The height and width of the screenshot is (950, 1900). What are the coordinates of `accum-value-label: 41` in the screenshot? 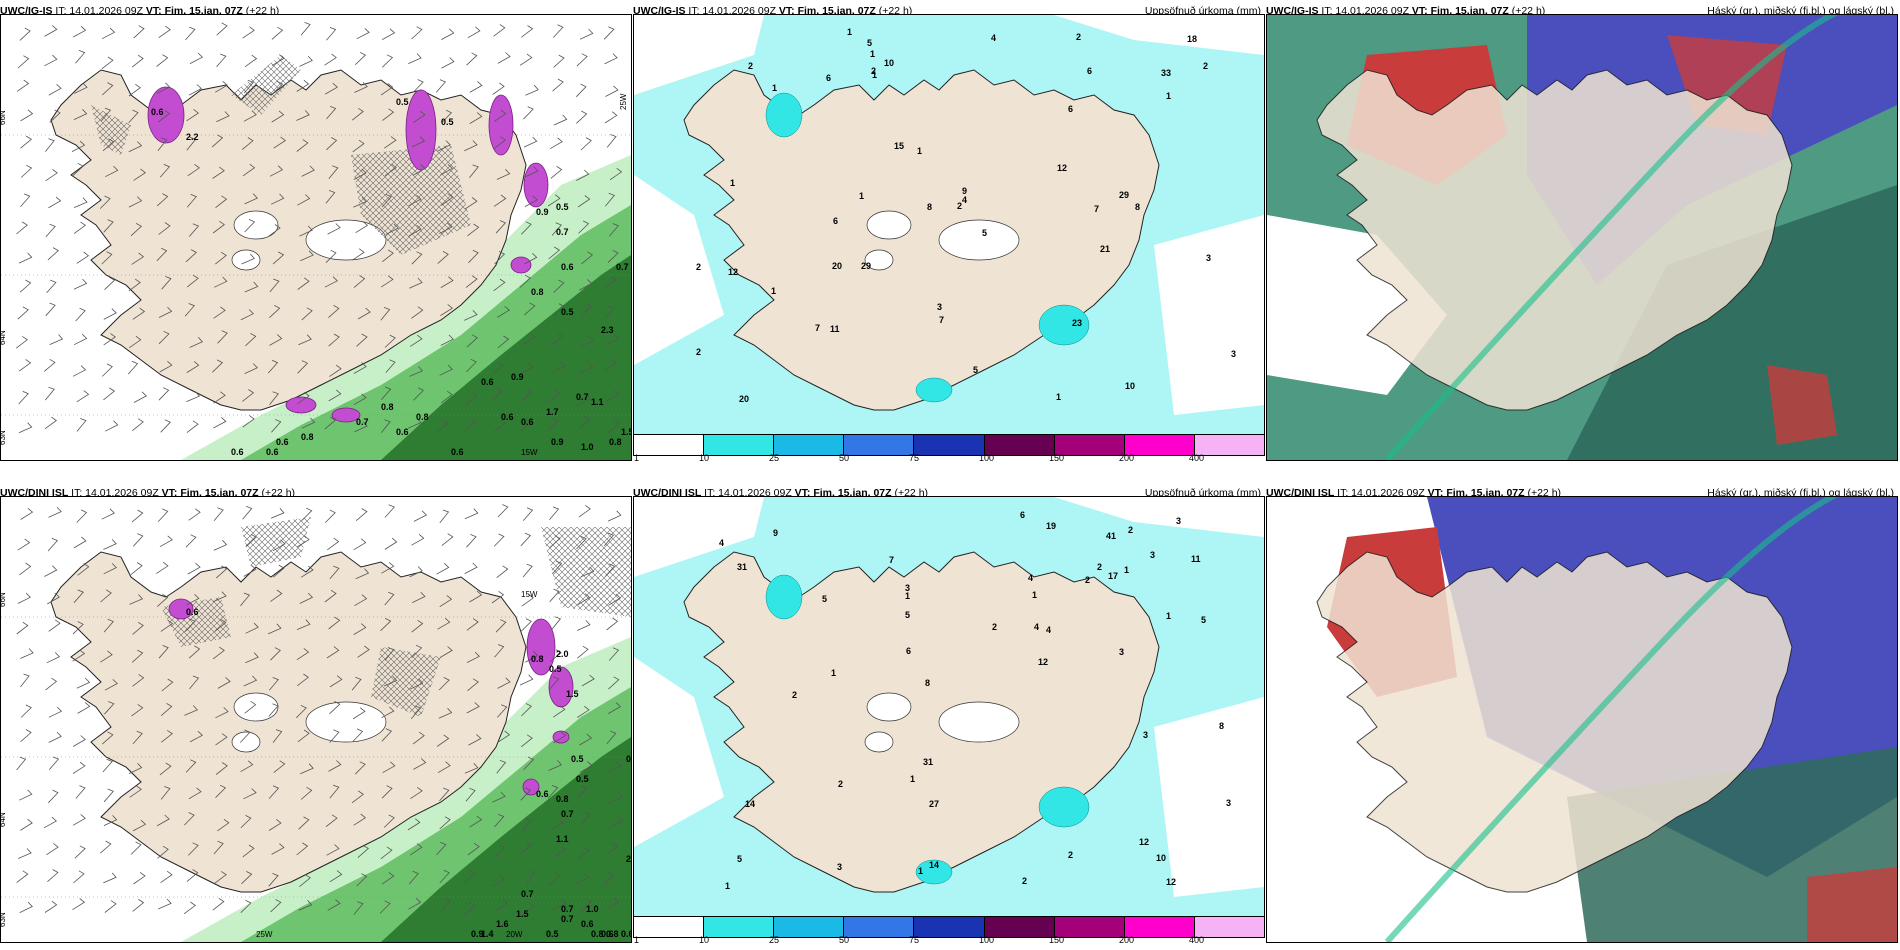 It's located at (1111, 536).